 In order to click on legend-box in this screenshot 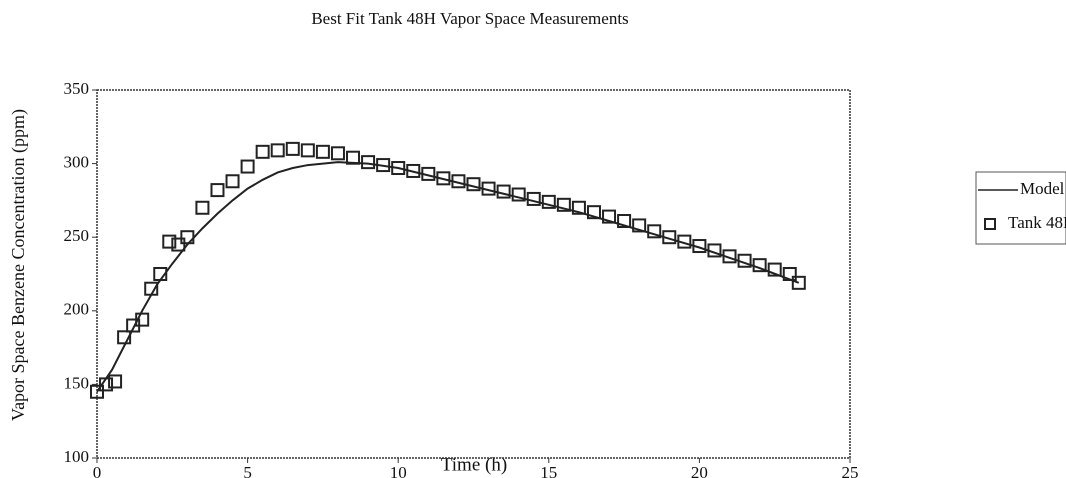, I will do `click(1020, 208)`.